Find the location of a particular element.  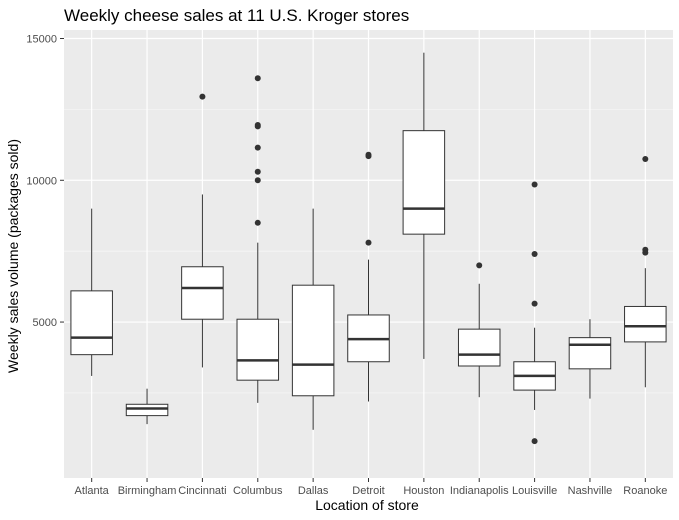

y-axis-title: Weekly sales volume (packages sold) is located at coordinates (13, 256).